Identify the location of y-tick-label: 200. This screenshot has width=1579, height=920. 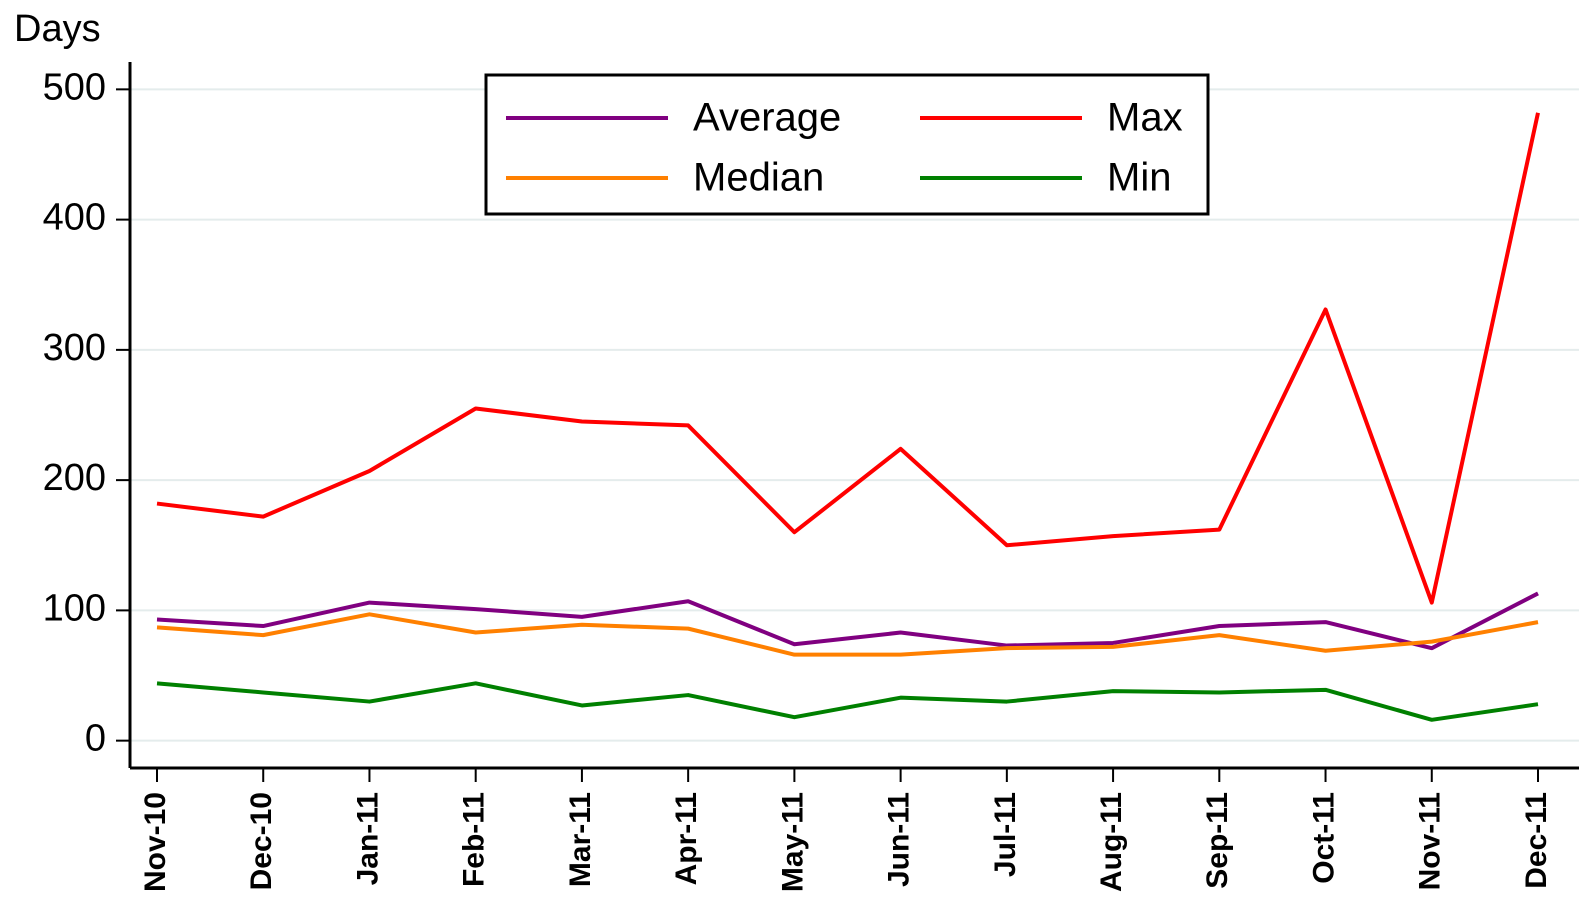
(74, 478).